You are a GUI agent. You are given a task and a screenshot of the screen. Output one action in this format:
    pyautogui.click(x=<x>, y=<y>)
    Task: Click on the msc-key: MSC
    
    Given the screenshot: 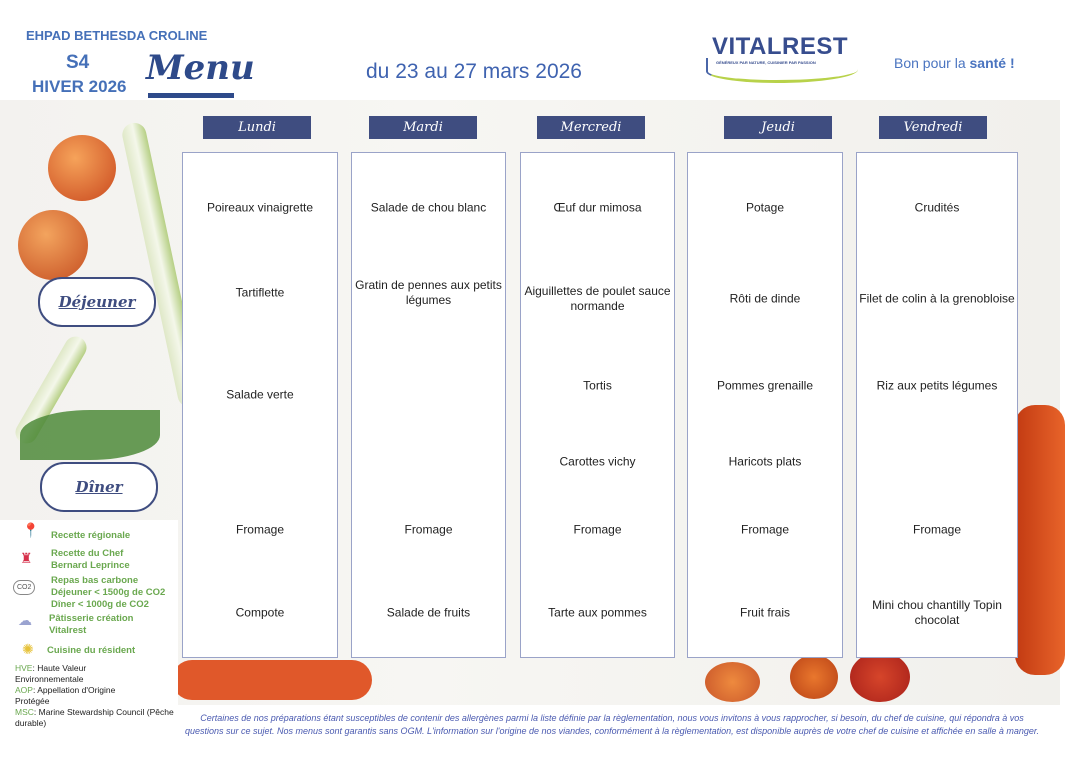 What is the action you would take?
    pyautogui.click(x=24, y=712)
    